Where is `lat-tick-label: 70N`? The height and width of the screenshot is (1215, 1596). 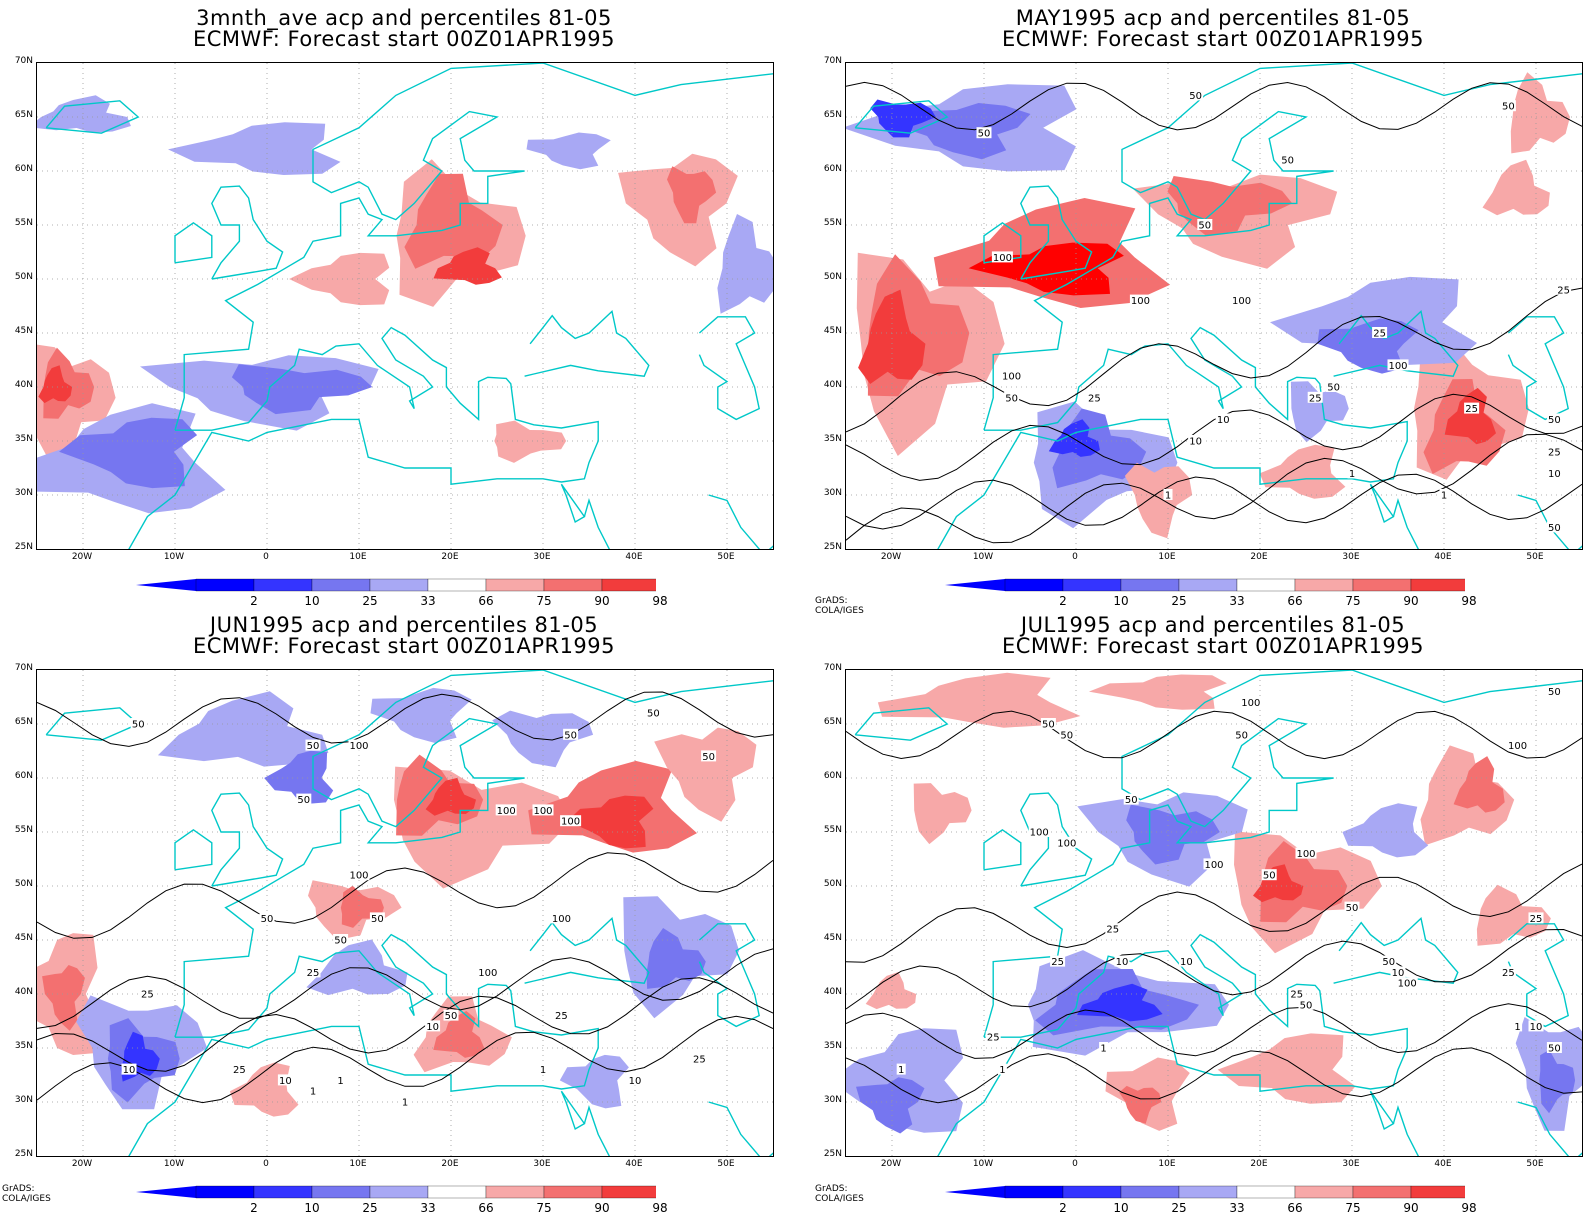
lat-tick-label: 70N is located at coordinates (23, 61).